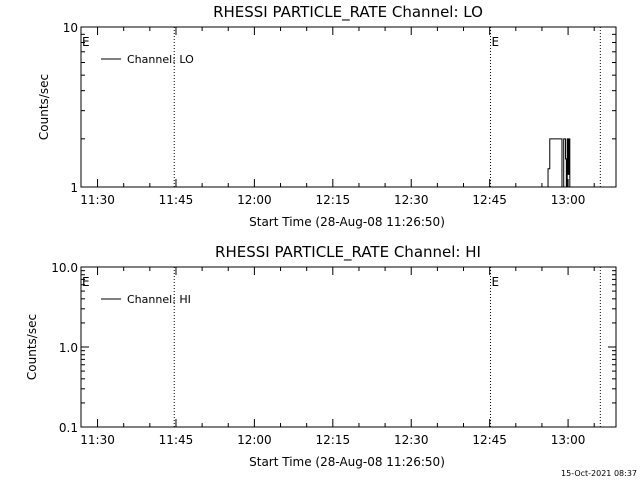 The height and width of the screenshot is (485, 640). I want to click on y-tick-label: 1, so click(74, 188).